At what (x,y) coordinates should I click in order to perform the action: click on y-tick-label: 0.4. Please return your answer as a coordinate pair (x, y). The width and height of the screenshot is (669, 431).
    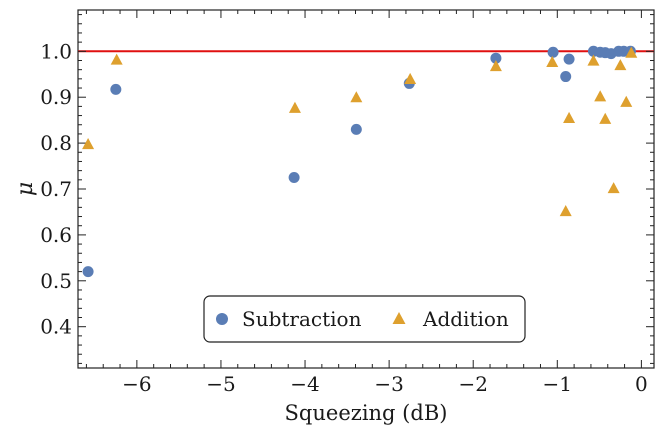
    Looking at the image, I should click on (56, 327).